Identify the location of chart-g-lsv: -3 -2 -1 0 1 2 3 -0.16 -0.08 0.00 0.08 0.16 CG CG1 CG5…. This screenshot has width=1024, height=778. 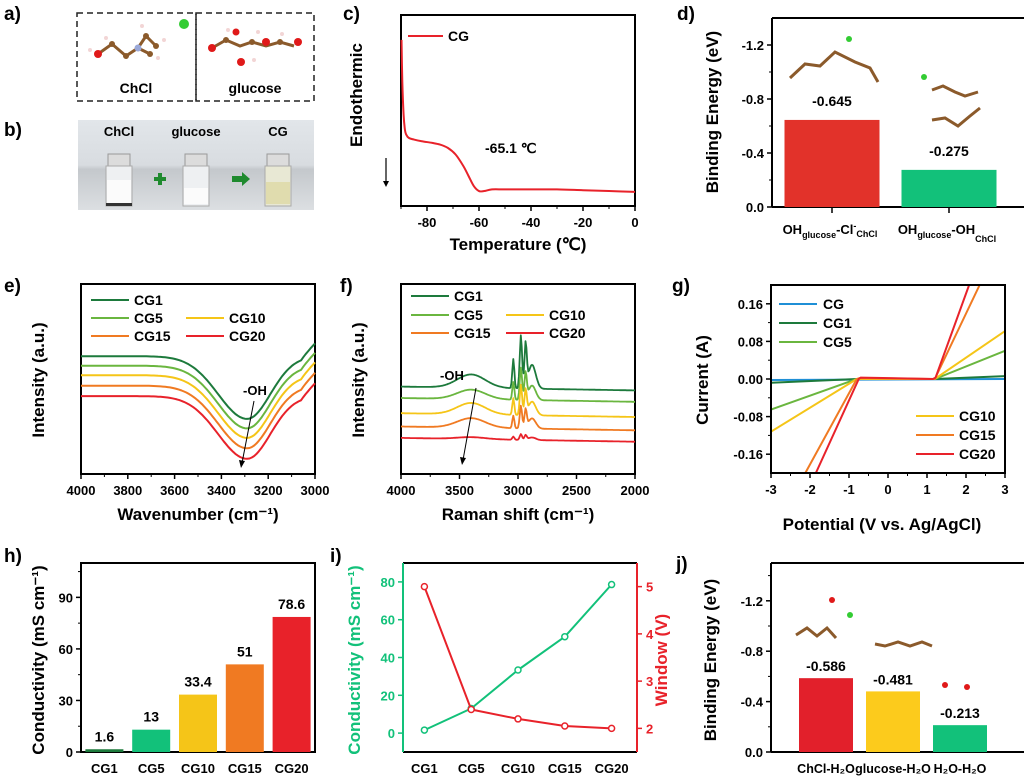
(851, 409).